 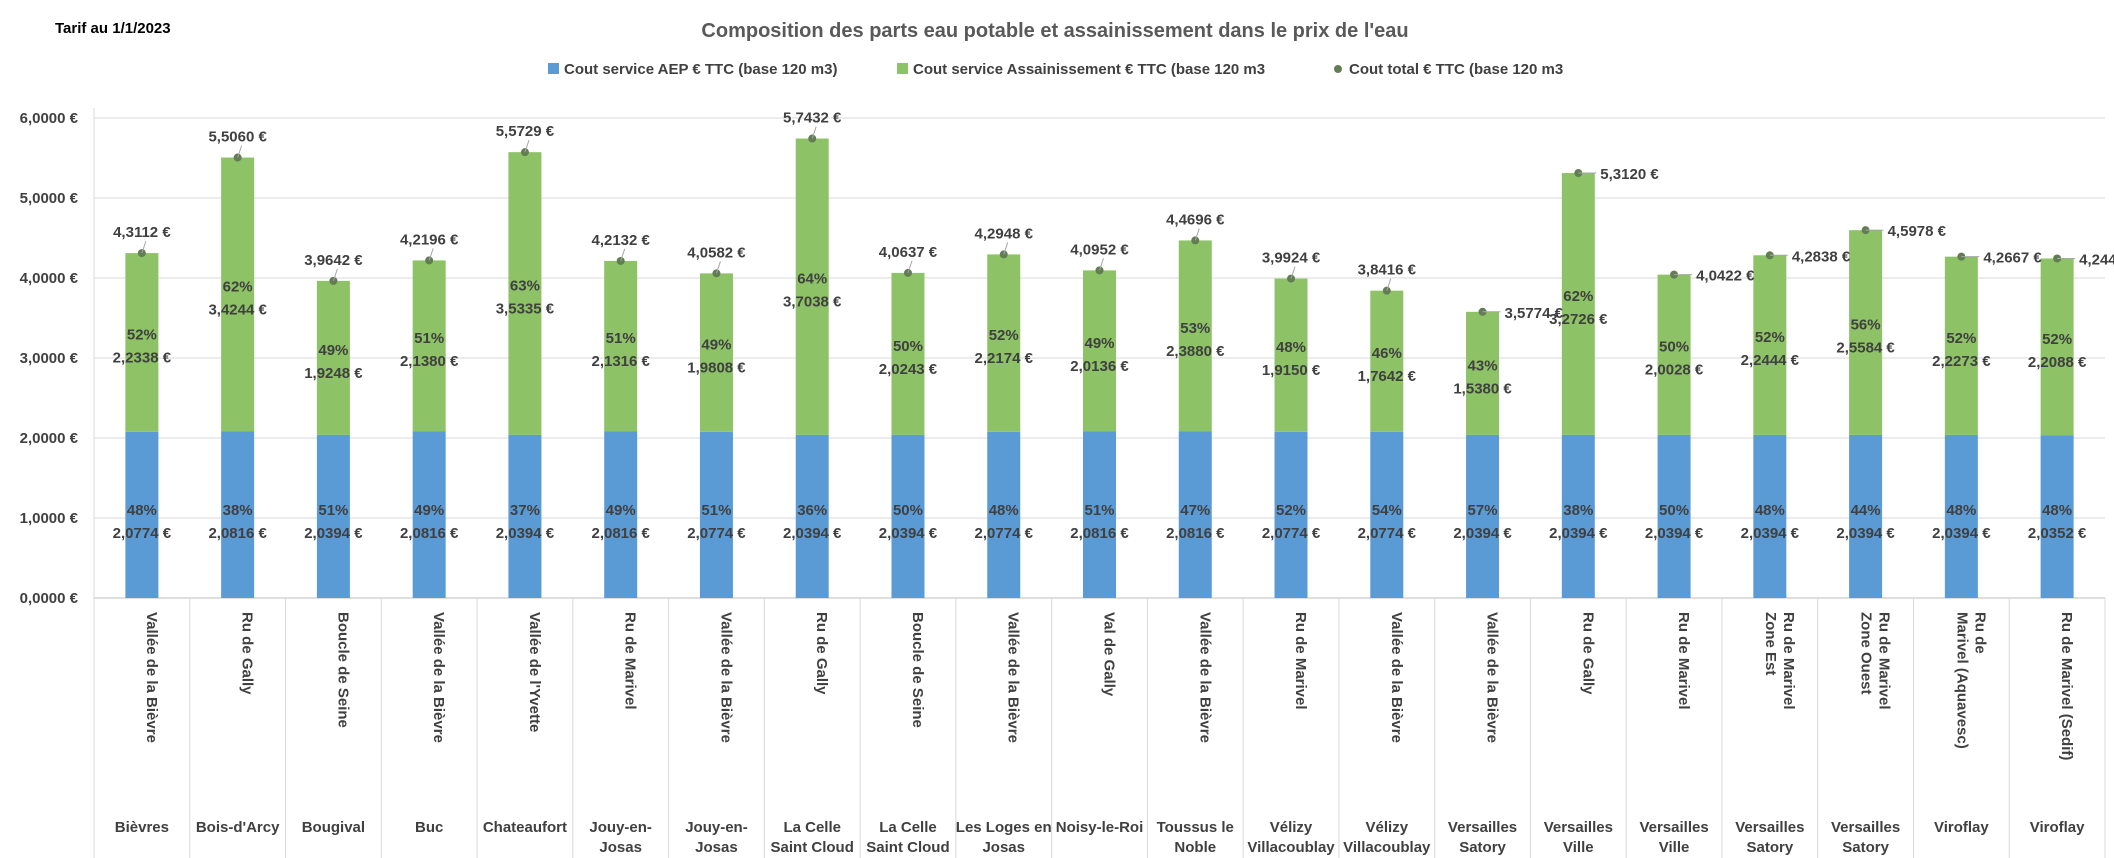 What do you see at coordinates (812, 118) in the screenshot?
I see `total-value-label: 5,7432 €` at bounding box center [812, 118].